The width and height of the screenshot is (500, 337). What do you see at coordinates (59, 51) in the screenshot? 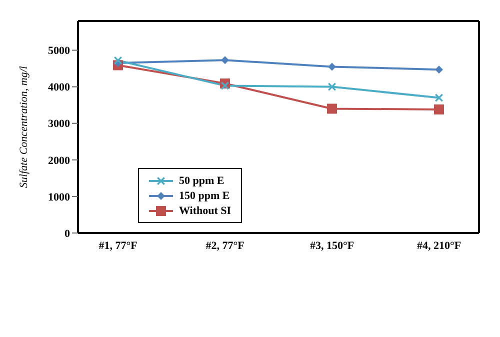
I see `y-tick-label: 5000` at bounding box center [59, 51].